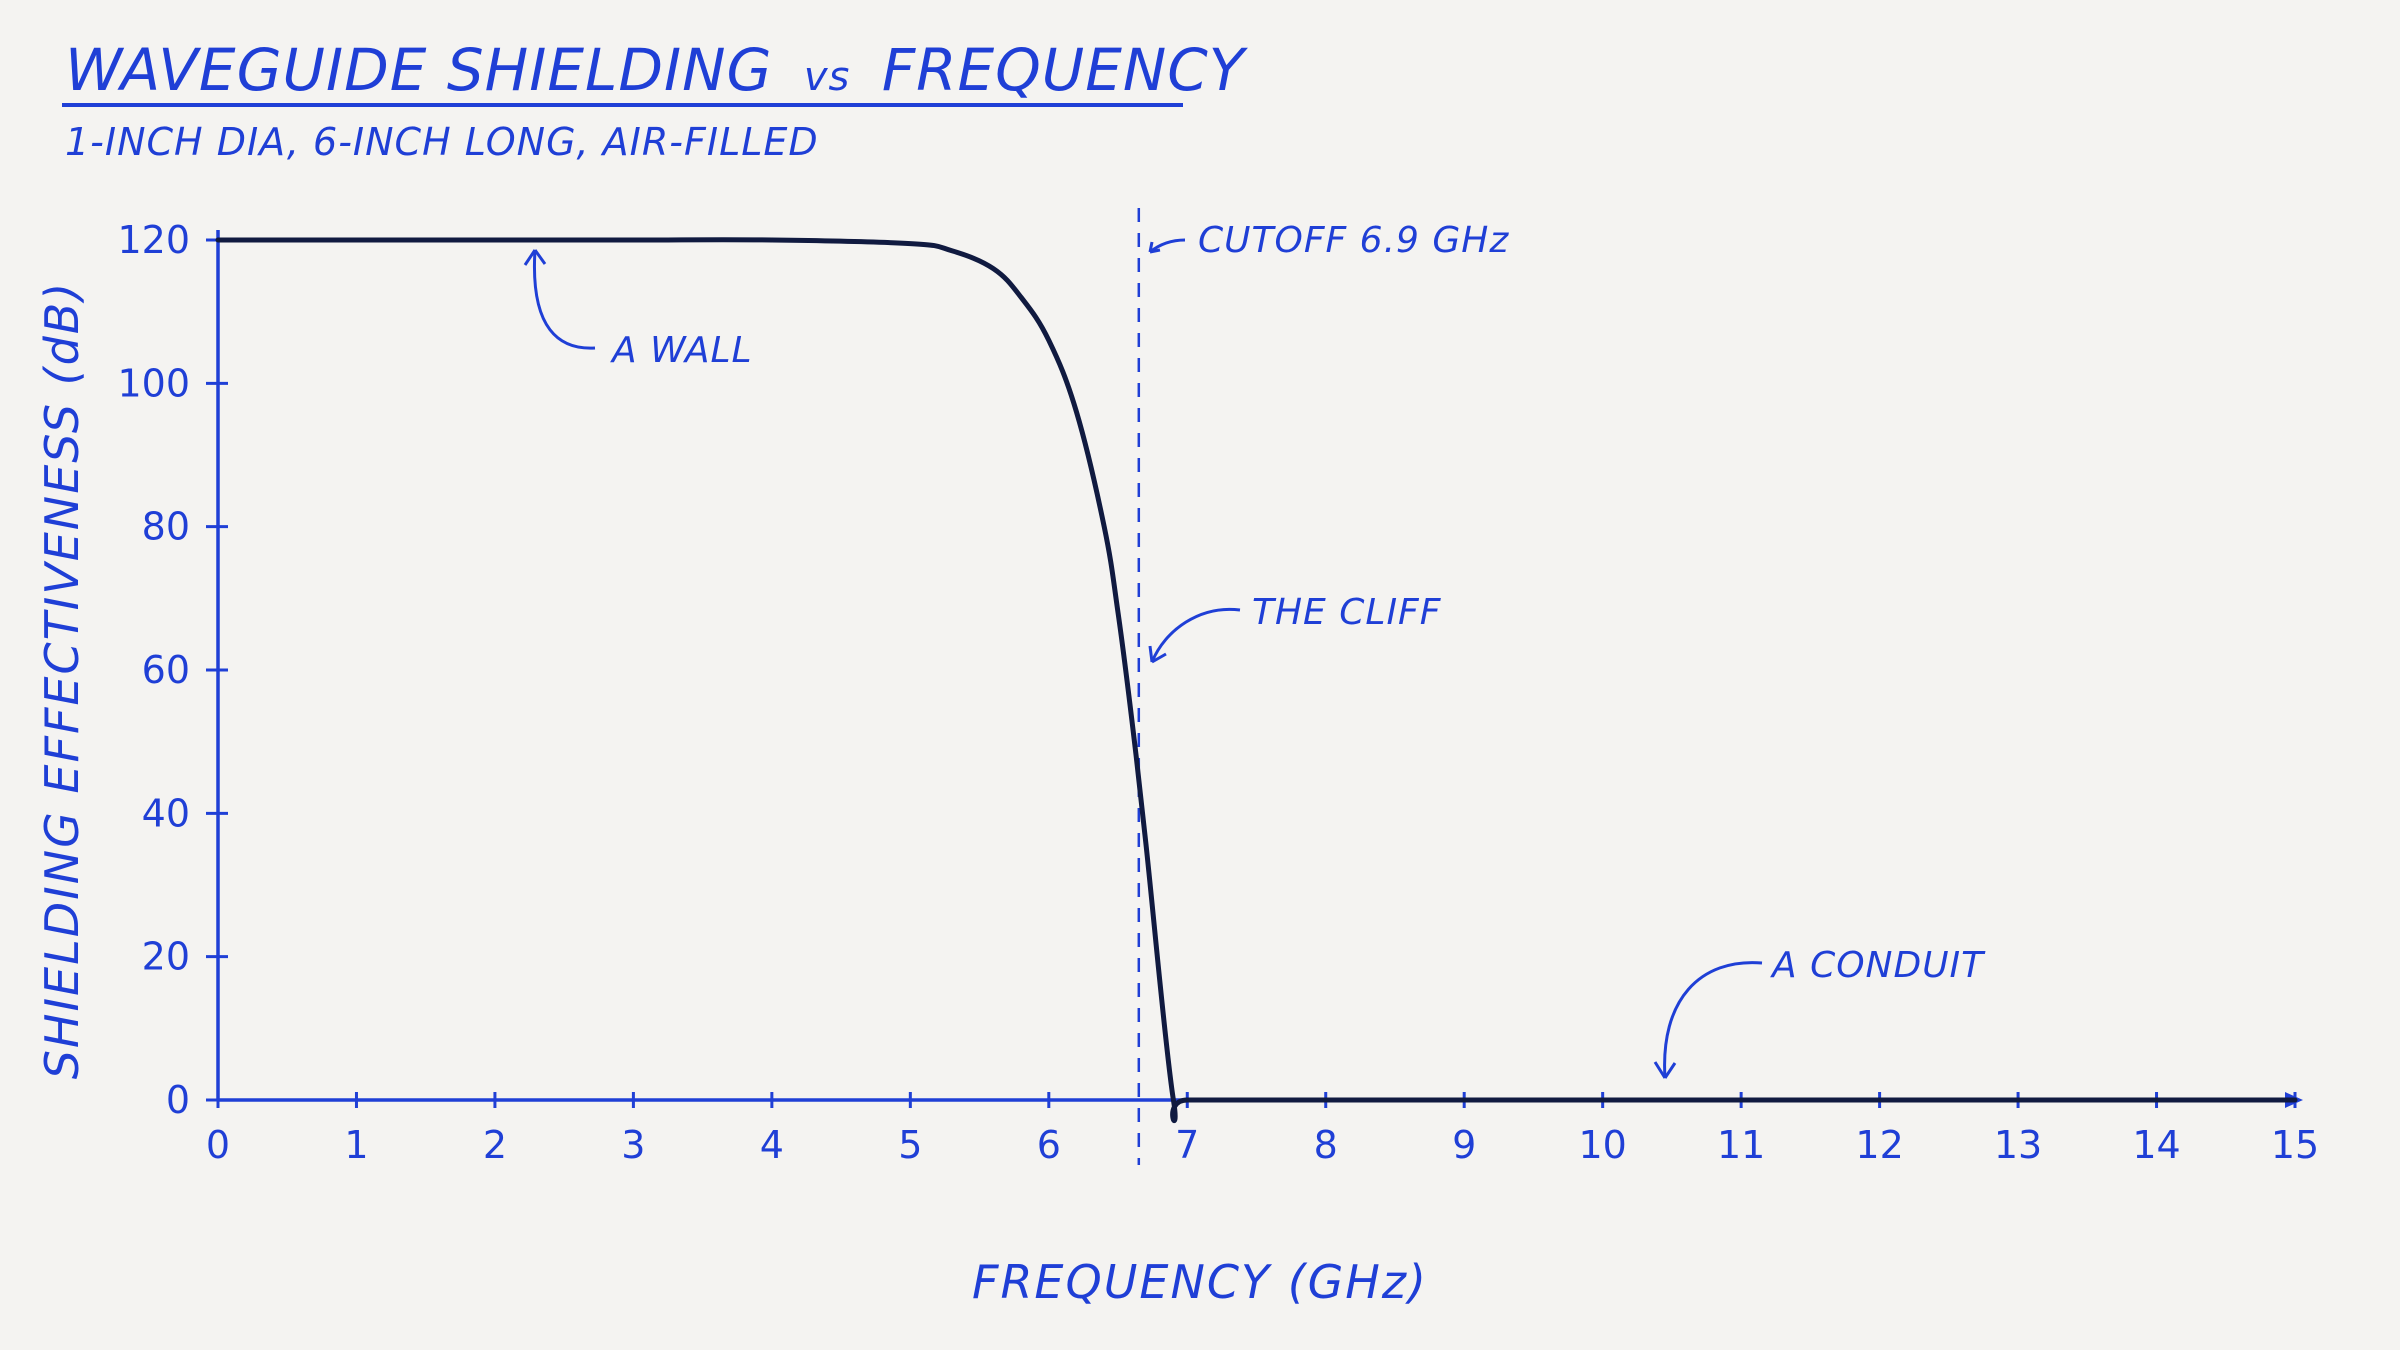  I want to click on x-tick-label: 6, so click(1049, 1145).